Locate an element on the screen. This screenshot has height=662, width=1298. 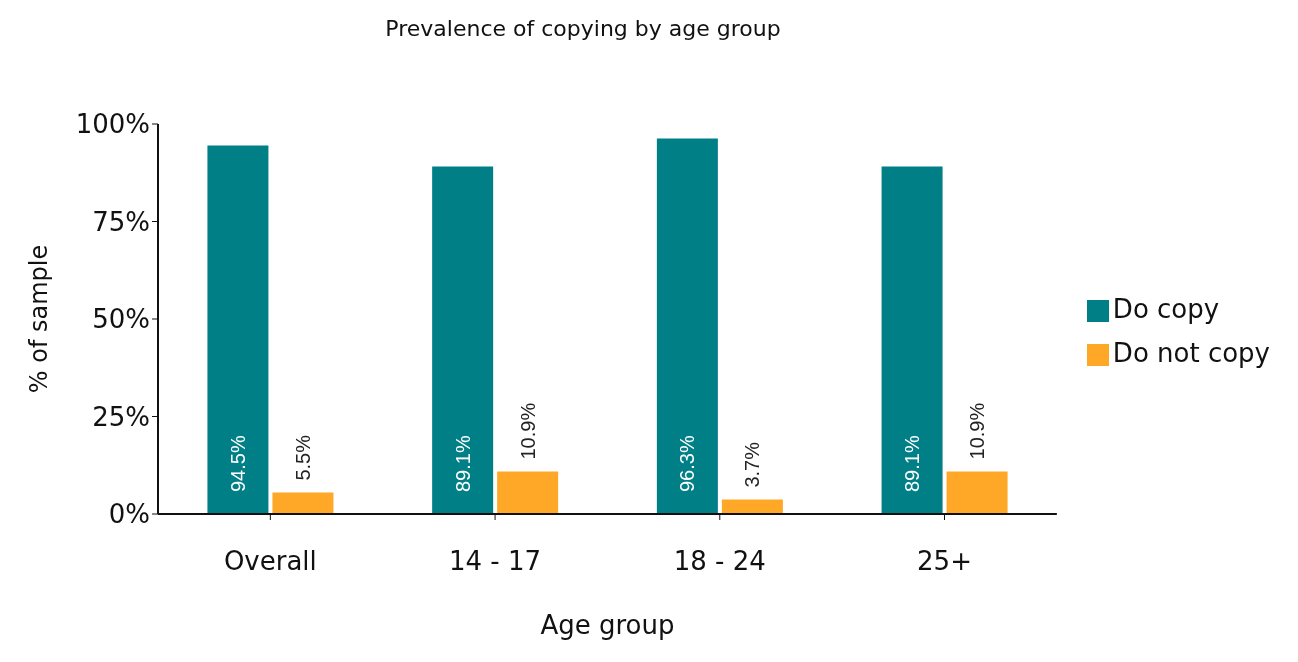
x-axis-title: Age group is located at coordinates (607, 625).